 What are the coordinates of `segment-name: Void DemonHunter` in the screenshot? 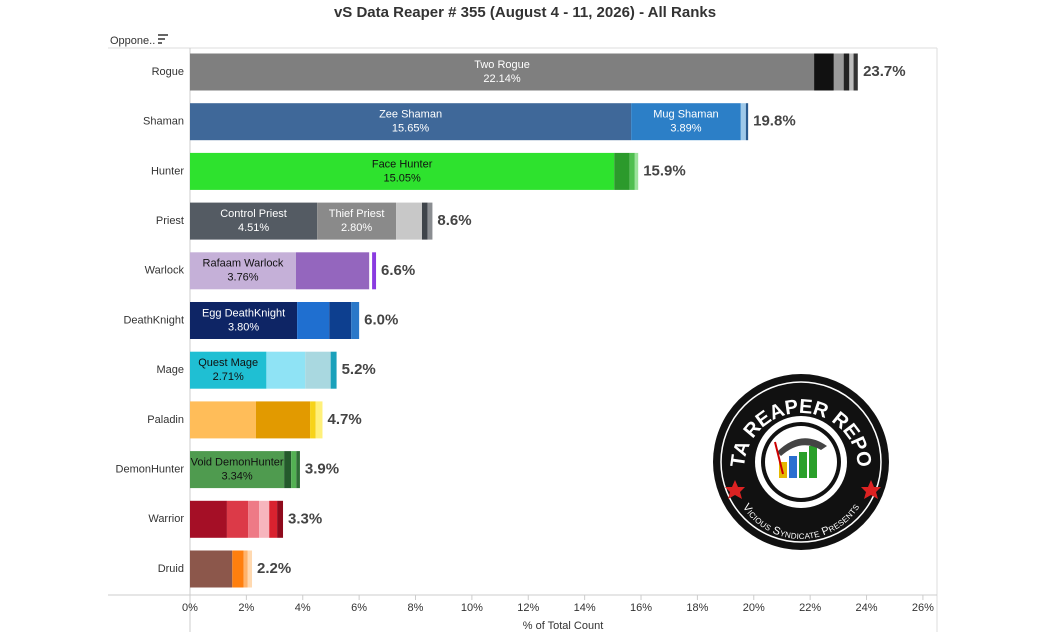 It's located at (237, 463).